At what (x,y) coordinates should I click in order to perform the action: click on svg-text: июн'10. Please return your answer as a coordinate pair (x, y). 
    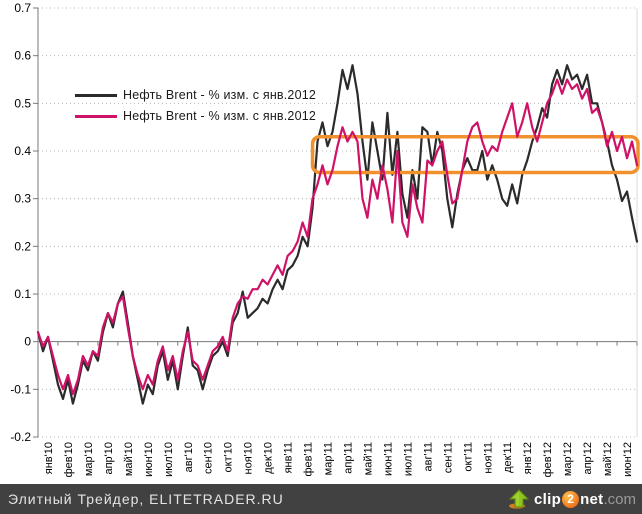
    Looking at the image, I should click on (149, 459).